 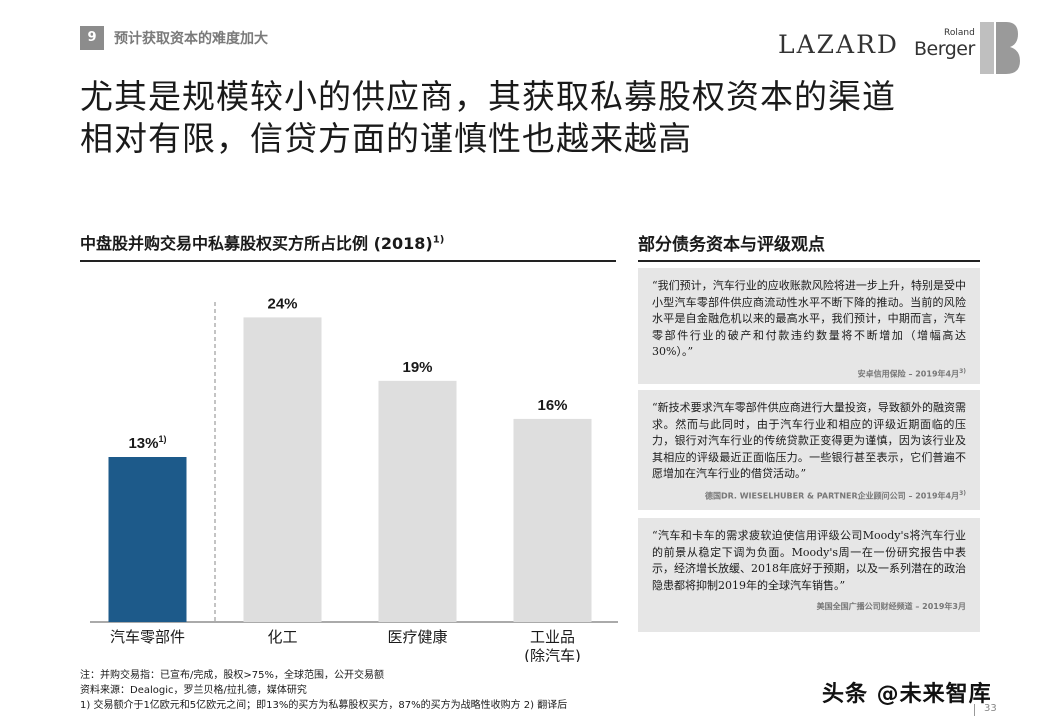 I want to click on chart-title-text: 中盘股并购交易中私募股权买方所占比例 (2018), so click(x=256, y=243).